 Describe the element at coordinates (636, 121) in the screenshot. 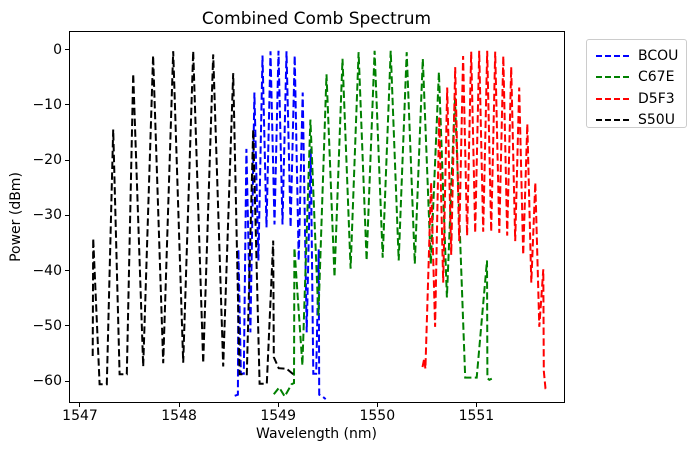

I see `legend-item-s50u: S50U` at that location.